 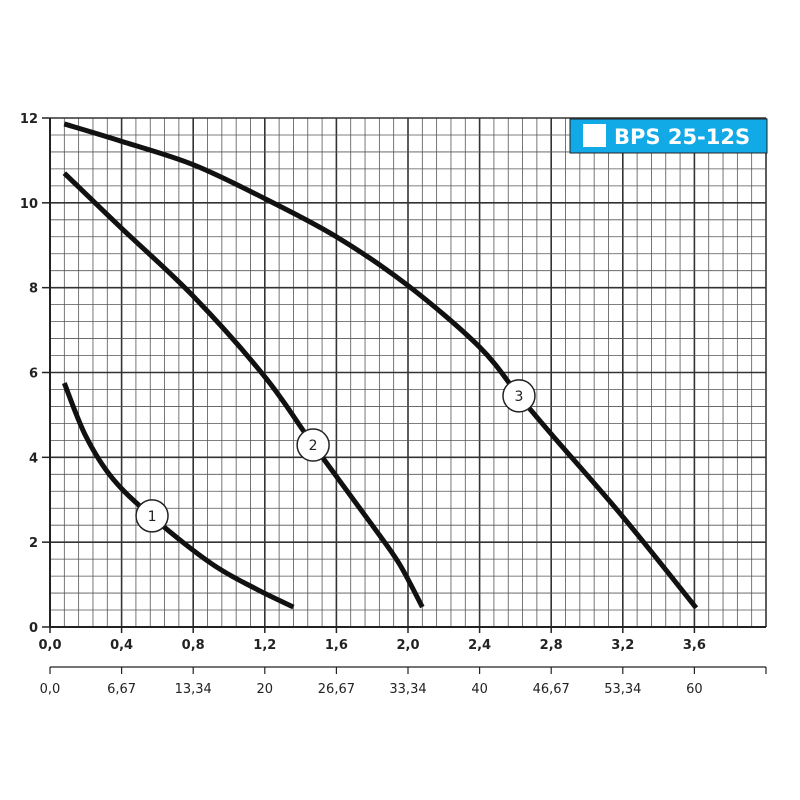 I want to click on x-tick-label: 3,6, so click(x=694, y=645).